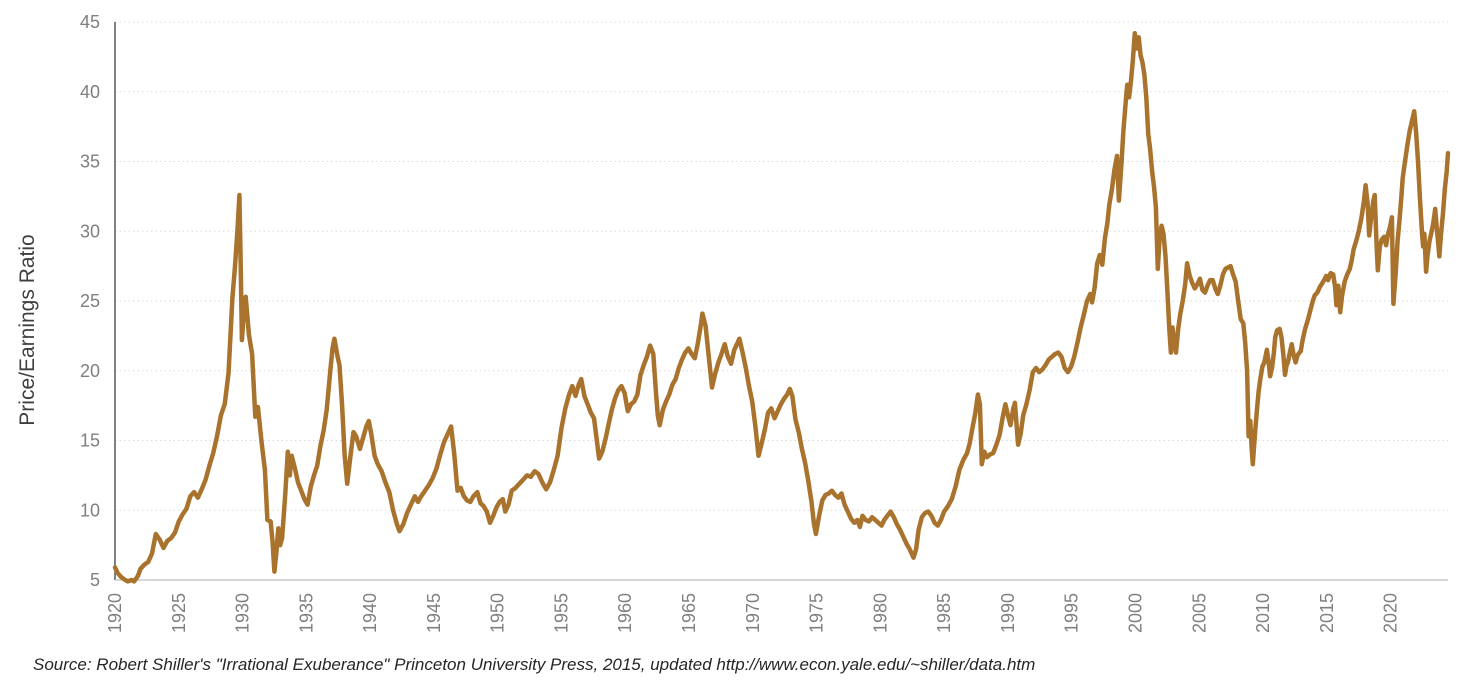 The height and width of the screenshot is (695, 1466). What do you see at coordinates (90, 510) in the screenshot?
I see `y-tick-label: 10` at bounding box center [90, 510].